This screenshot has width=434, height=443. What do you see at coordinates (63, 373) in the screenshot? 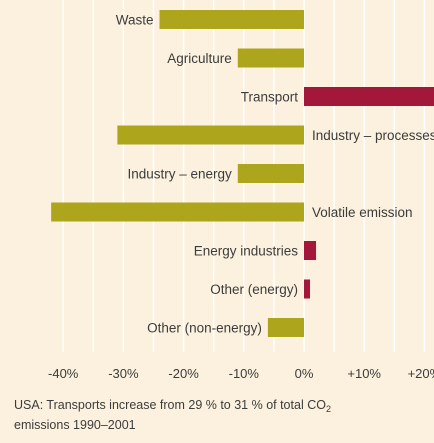
I see `x-tick-label: -40%` at bounding box center [63, 373].